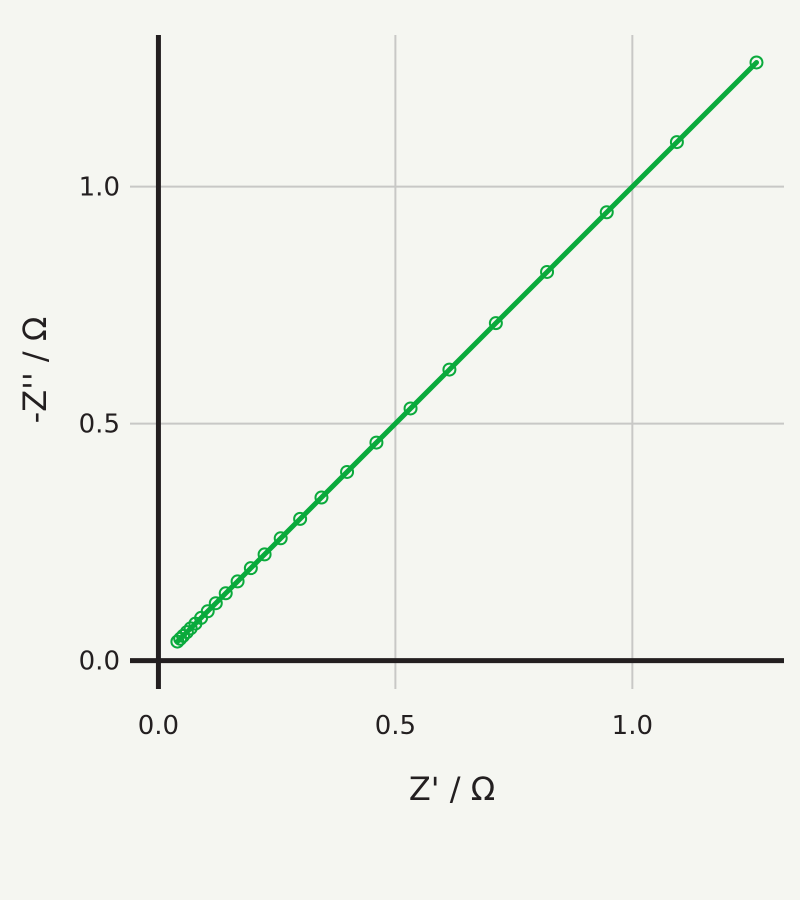 Image resolution: width=800 pixels, height=900 pixels. What do you see at coordinates (632, 726) in the screenshot?
I see `x-tick-label: 1.0` at bounding box center [632, 726].